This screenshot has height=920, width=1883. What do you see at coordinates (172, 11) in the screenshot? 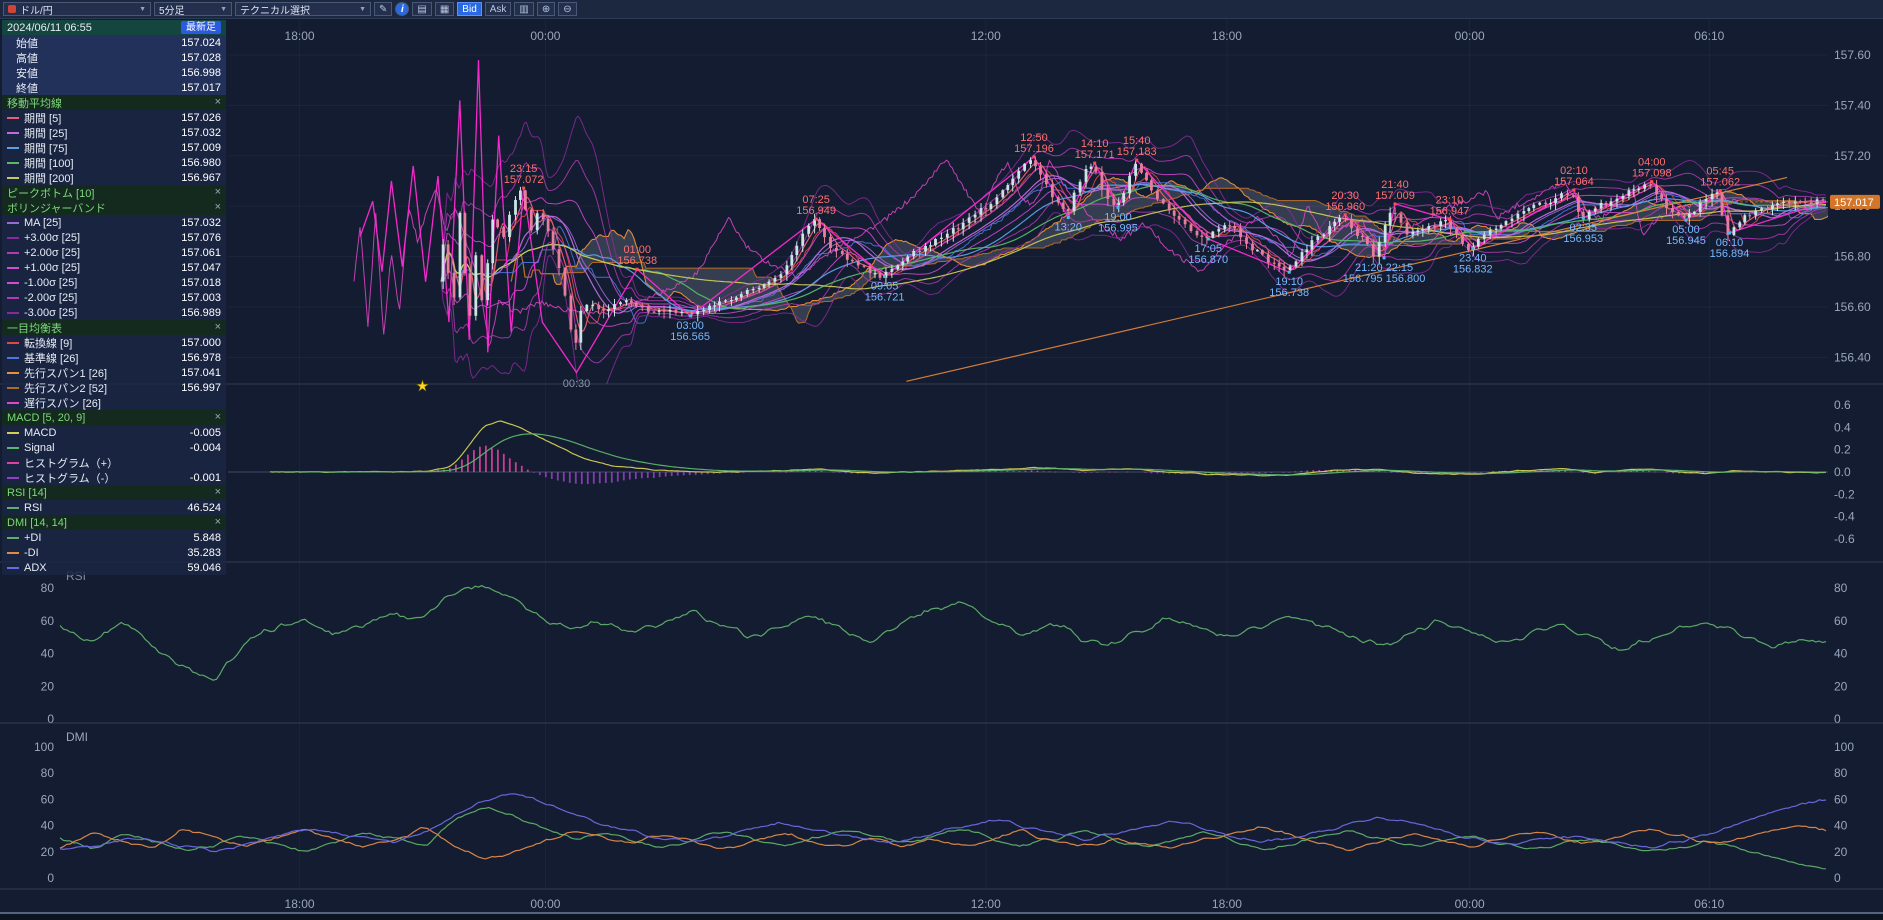
I see `timeframe-label: 5分足` at bounding box center [172, 11].